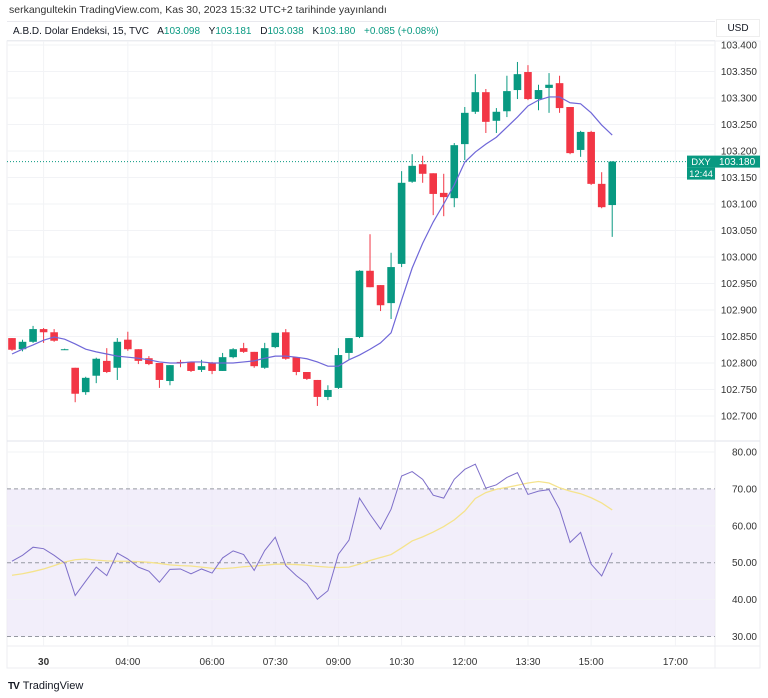 The height and width of the screenshot is (698, 768). What do you see at coordinates (739, 152) in the screenshot?
I see `price-tick-label: 103.200` at bounding box center [739, 152].